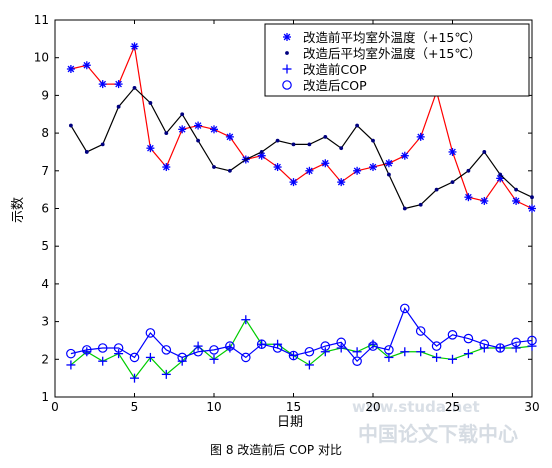 The image size is (552, 468). Describe the element at coordinates (372, 407) in the screenshot. I see `x-tick-label: 20` at that location.